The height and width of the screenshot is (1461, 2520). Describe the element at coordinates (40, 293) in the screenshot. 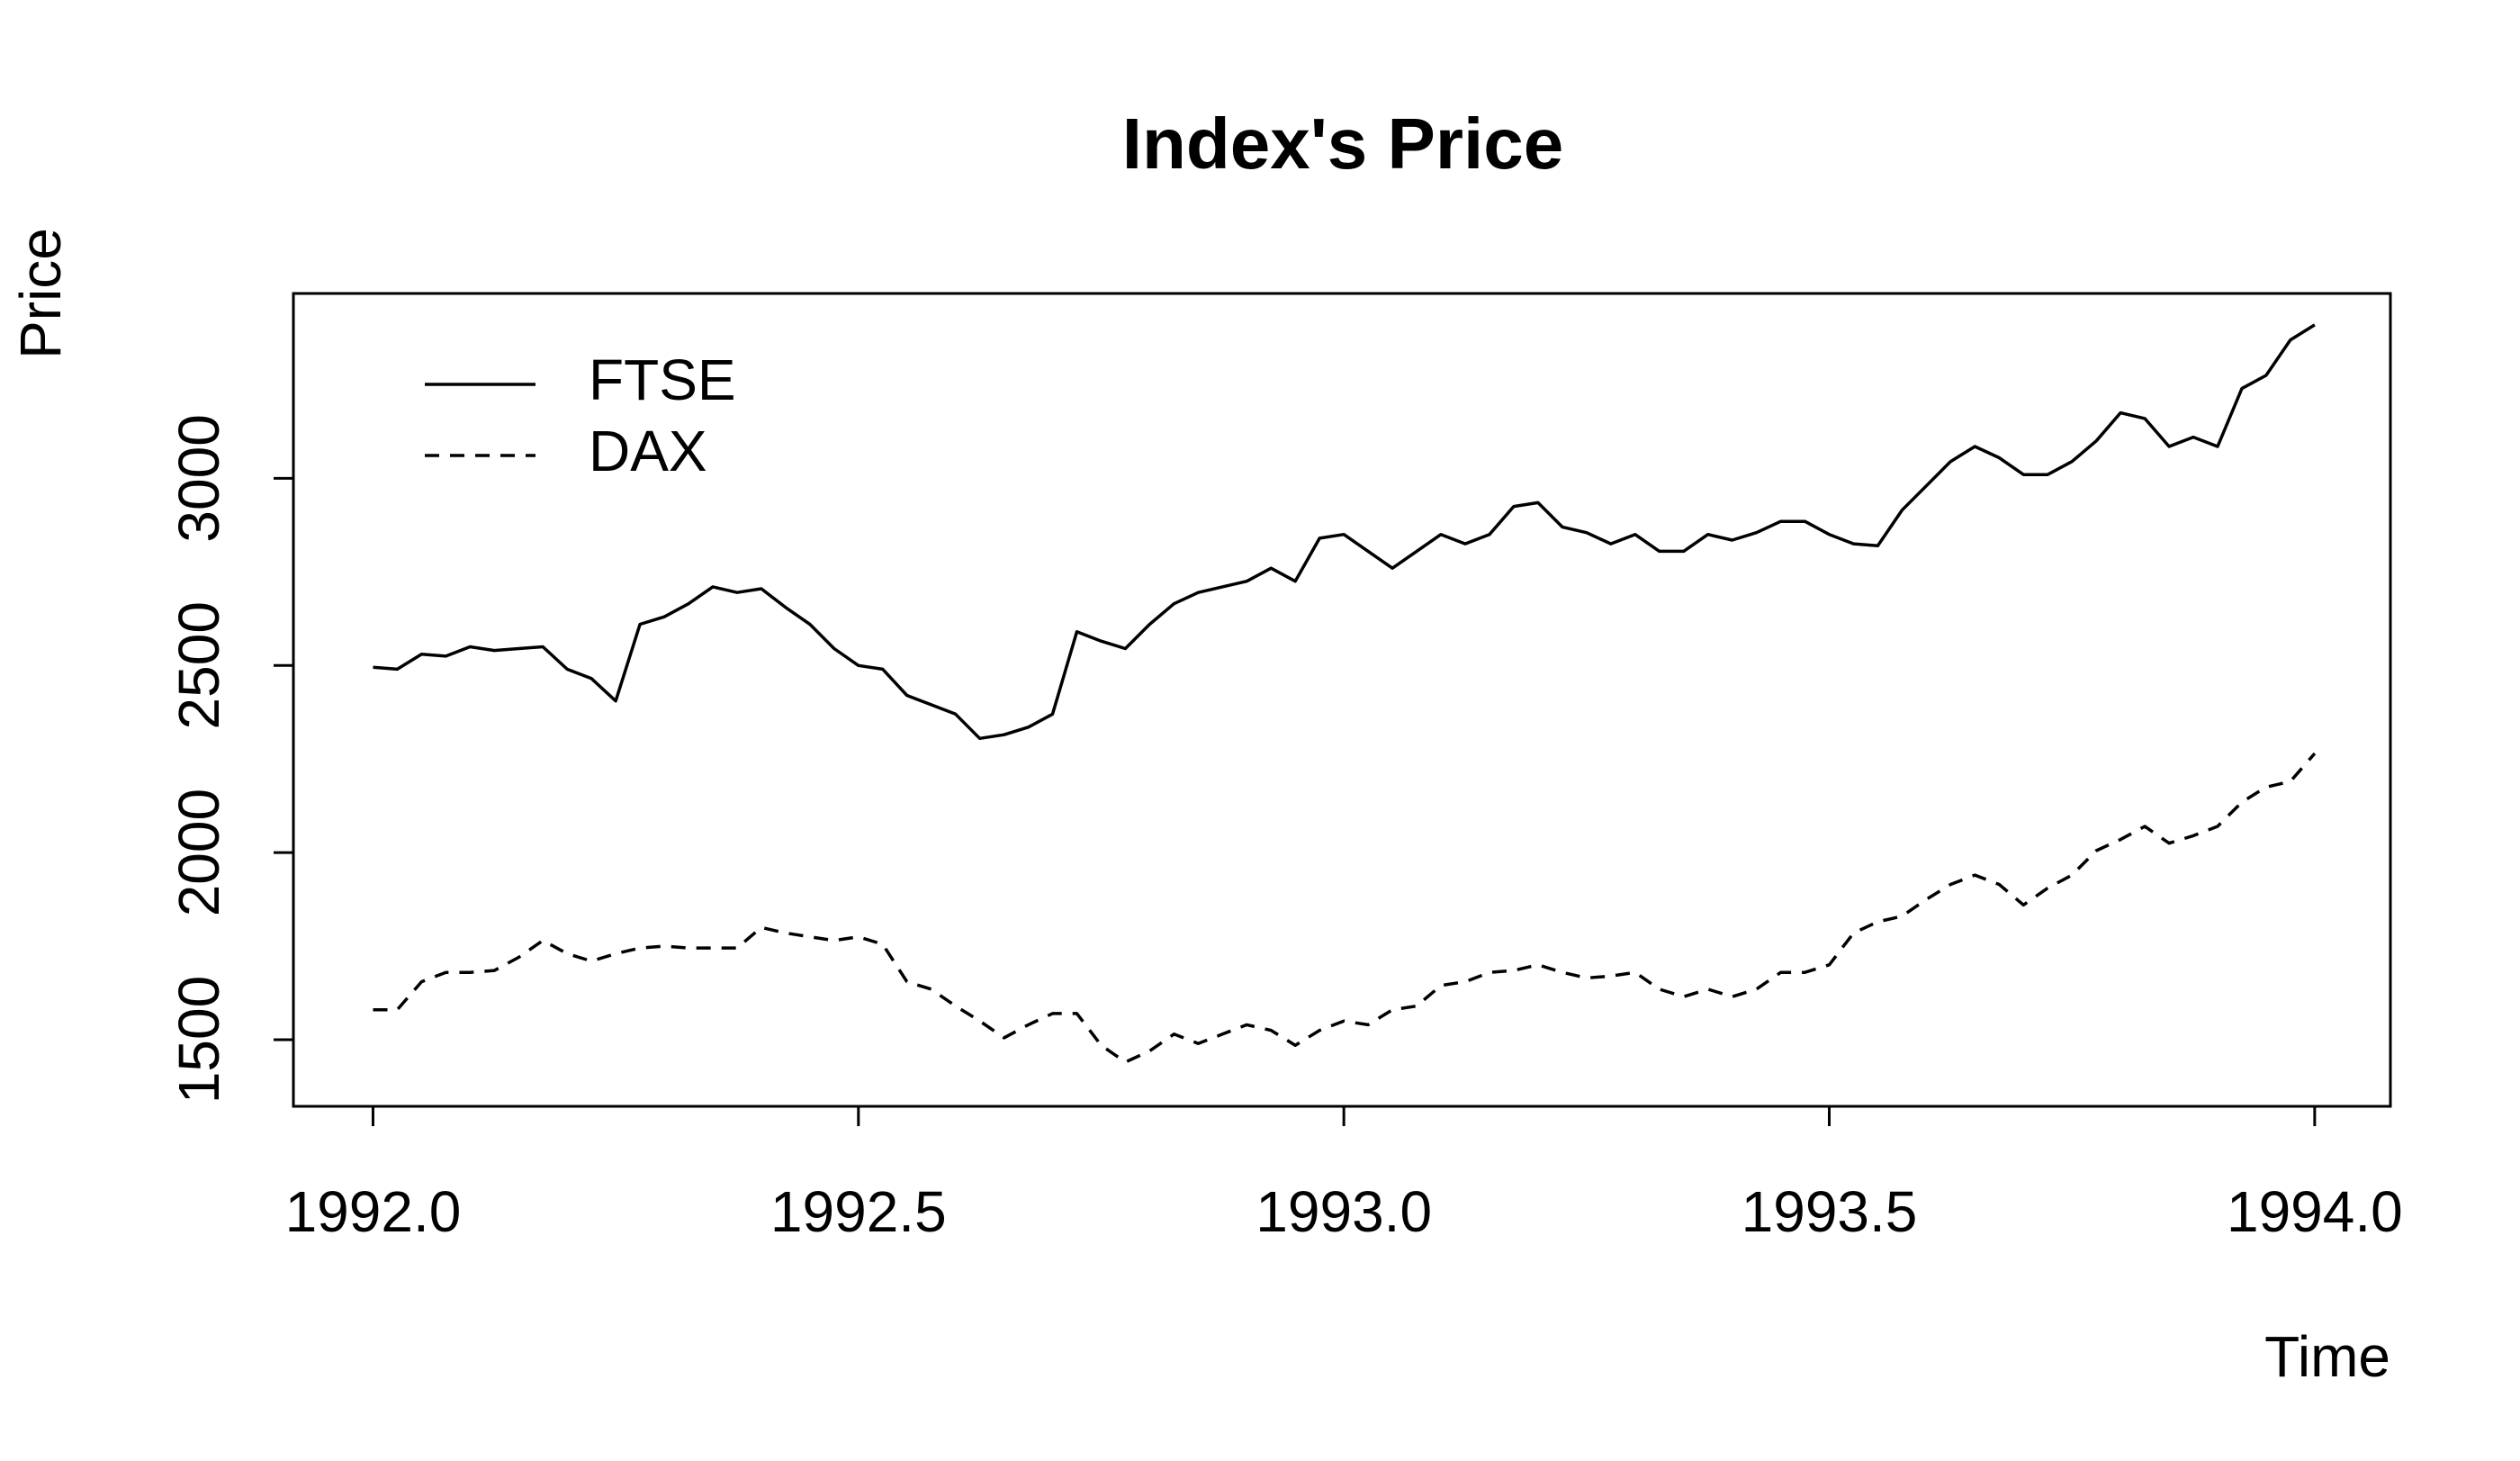

I see `y-axis-label: Price` at that location.